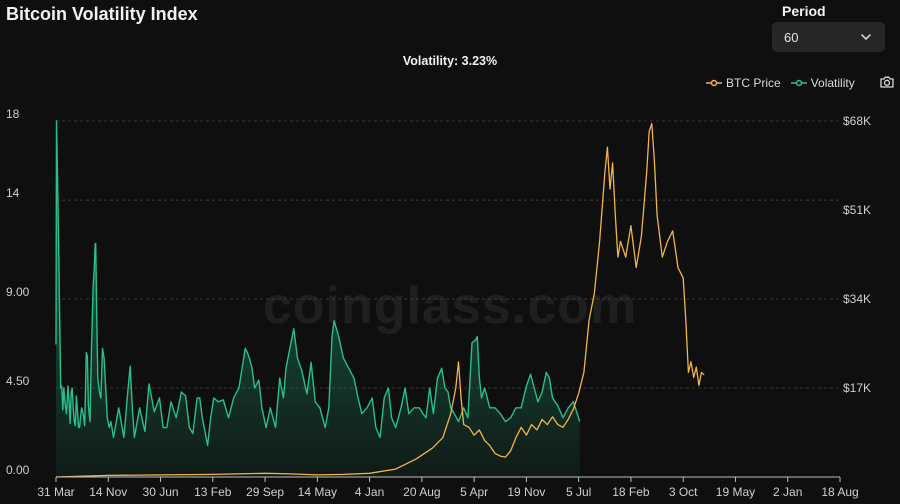 This screenshot has height=504, width=900. Describe the element at coordinates (421, 492) in the screenshot. I see `x-tick-label: 20 Aug` at that location.